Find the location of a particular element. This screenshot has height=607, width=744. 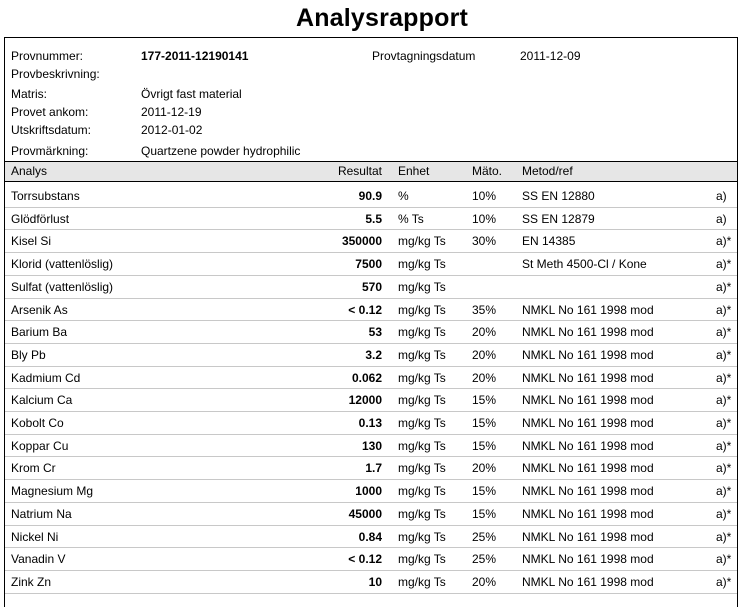

cell-resultat: 0.13 is located at coordinates (370, 423).